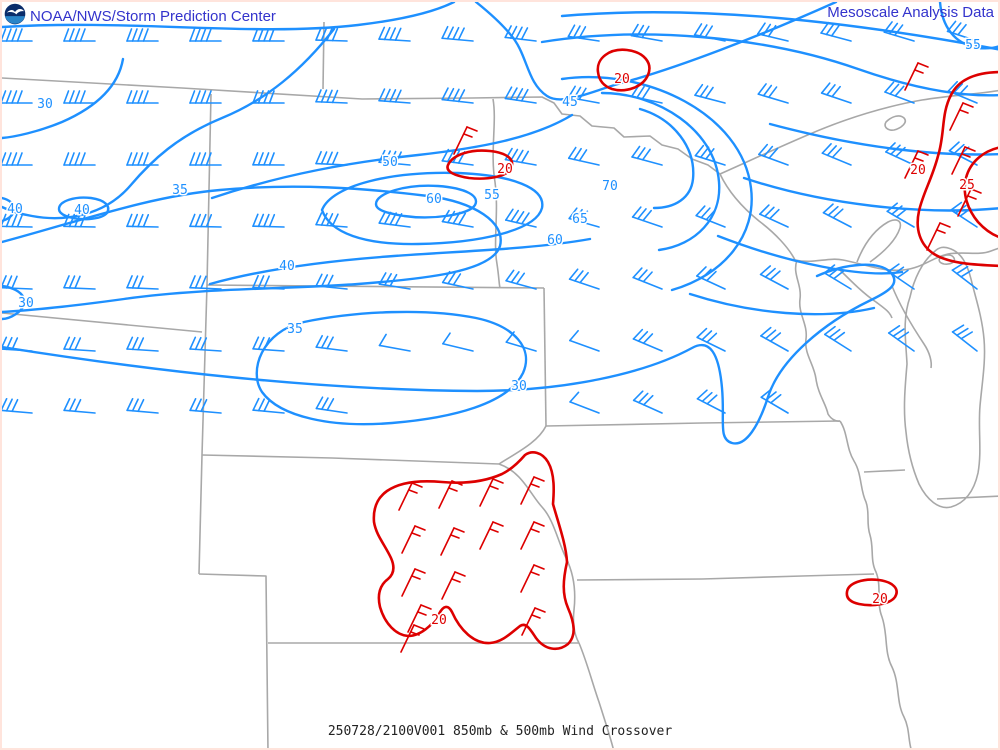  What do you see at coordinates (866, 294) in the screenshot?
I see `up-south-shore` at bounding box center [866, 294].